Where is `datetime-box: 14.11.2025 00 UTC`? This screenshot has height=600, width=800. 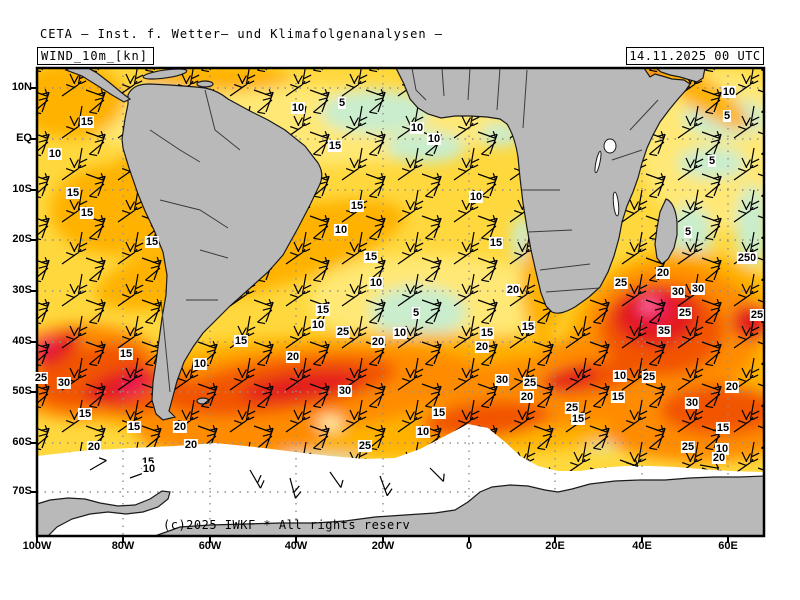 datetime-box: 14.11.2025 00 UTC is located at coordinates (695, 56).